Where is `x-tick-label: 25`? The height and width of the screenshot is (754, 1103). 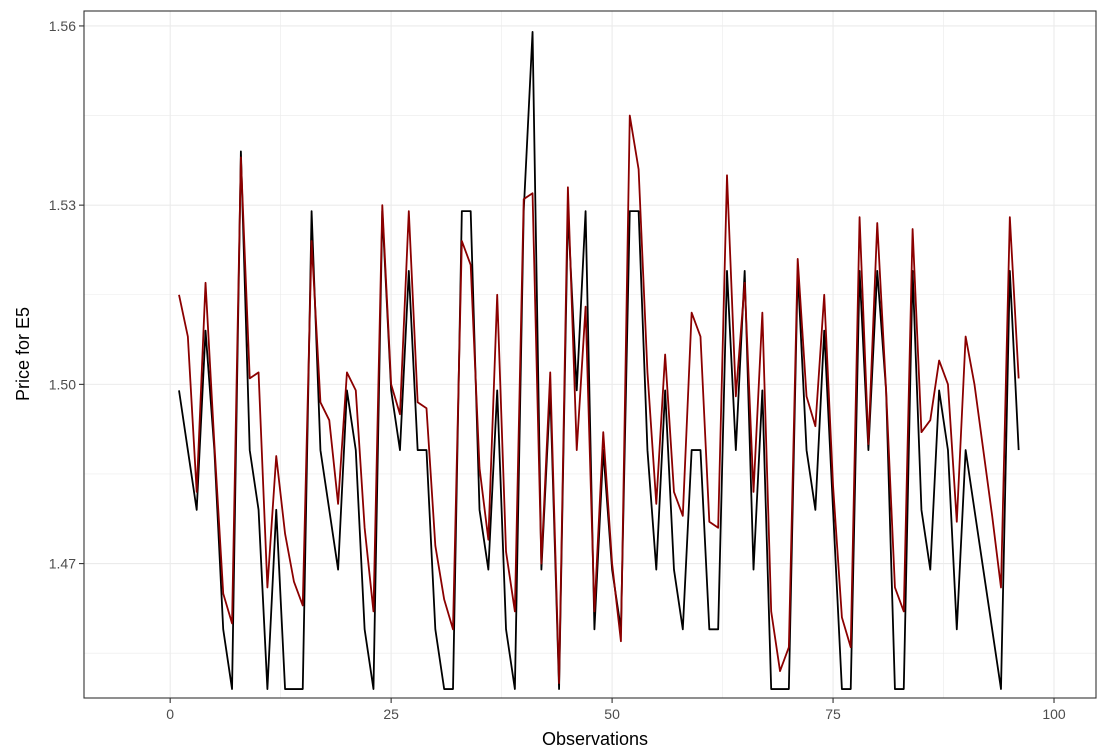 x-tick-label: 25 is located at coordinates (391, 714).